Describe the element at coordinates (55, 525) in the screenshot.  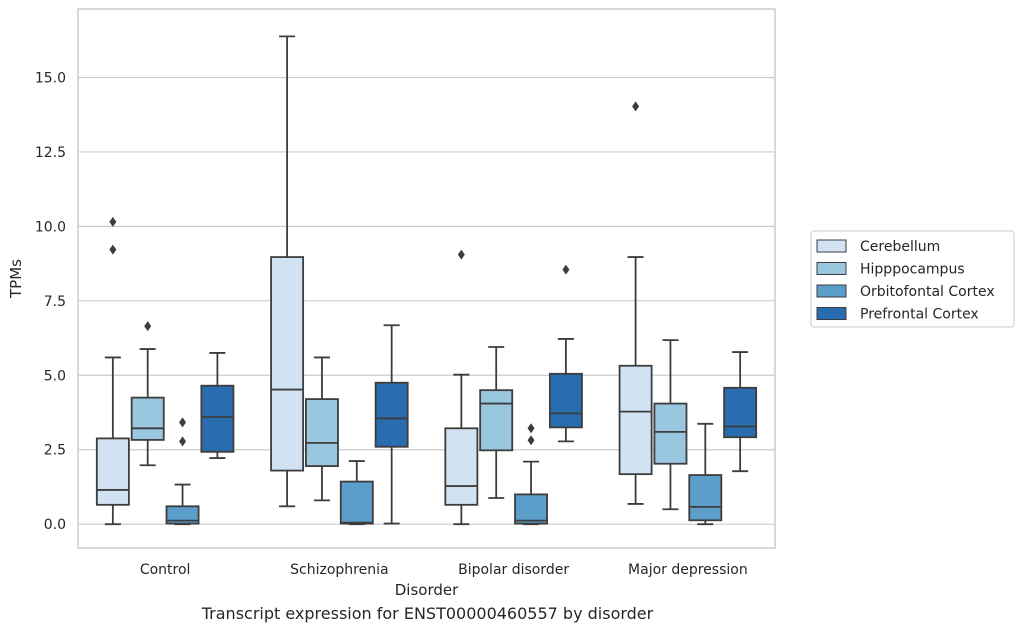
I see `y-tick-label: 0.0` at that location.